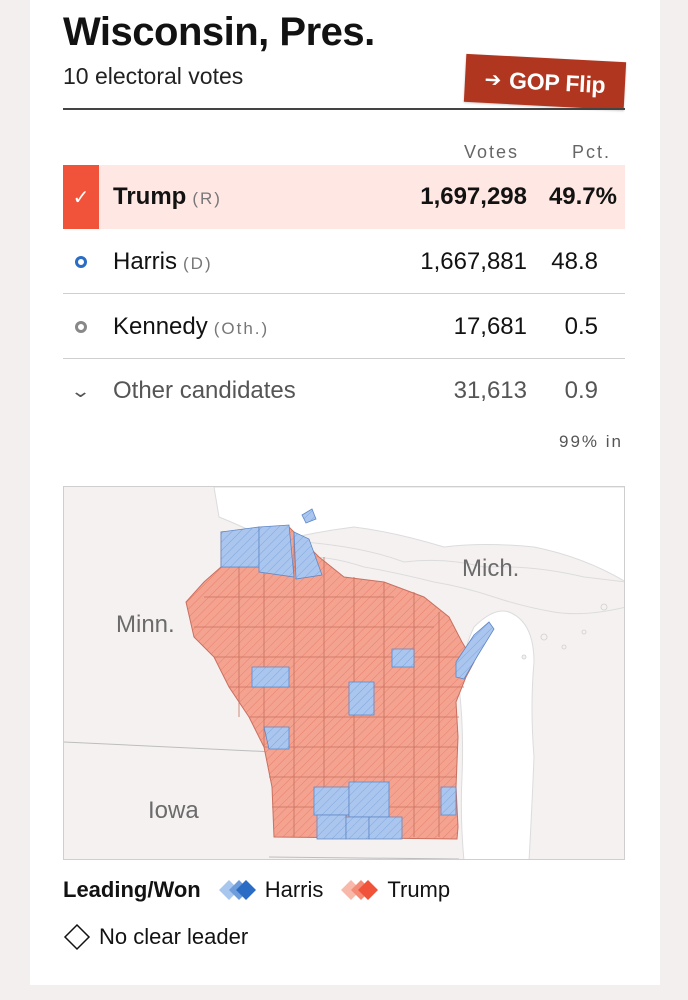  I want to click on candidate-name: Kennedy, so click(160, 326).